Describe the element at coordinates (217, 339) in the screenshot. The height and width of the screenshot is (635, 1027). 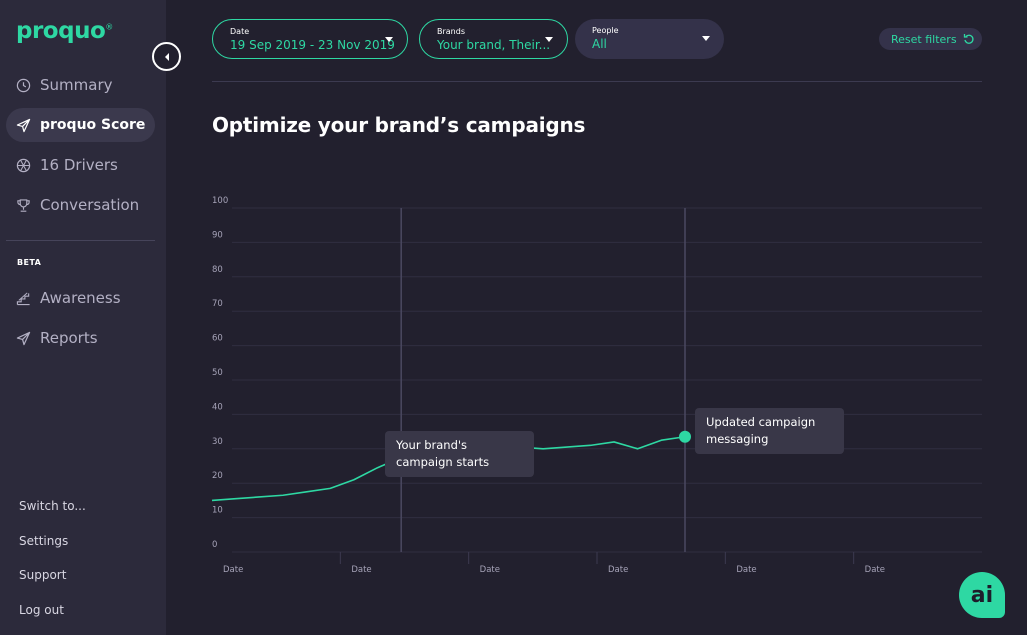
I see `y-tick-label: 60` at that location.